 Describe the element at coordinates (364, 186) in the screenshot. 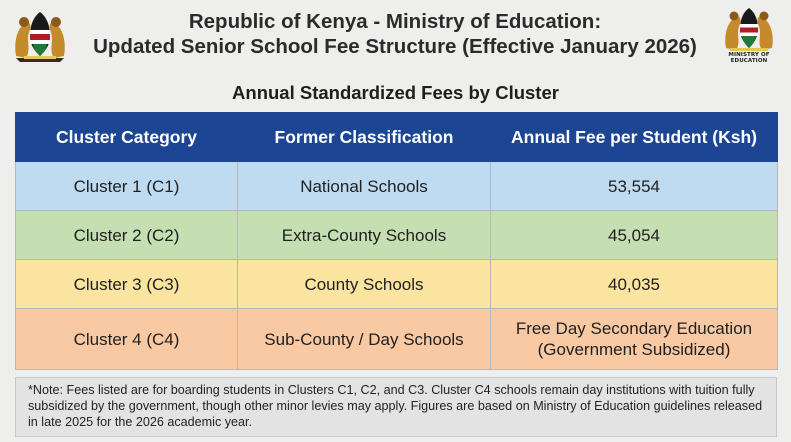

I see `classification-cell: National Schools` at that location.